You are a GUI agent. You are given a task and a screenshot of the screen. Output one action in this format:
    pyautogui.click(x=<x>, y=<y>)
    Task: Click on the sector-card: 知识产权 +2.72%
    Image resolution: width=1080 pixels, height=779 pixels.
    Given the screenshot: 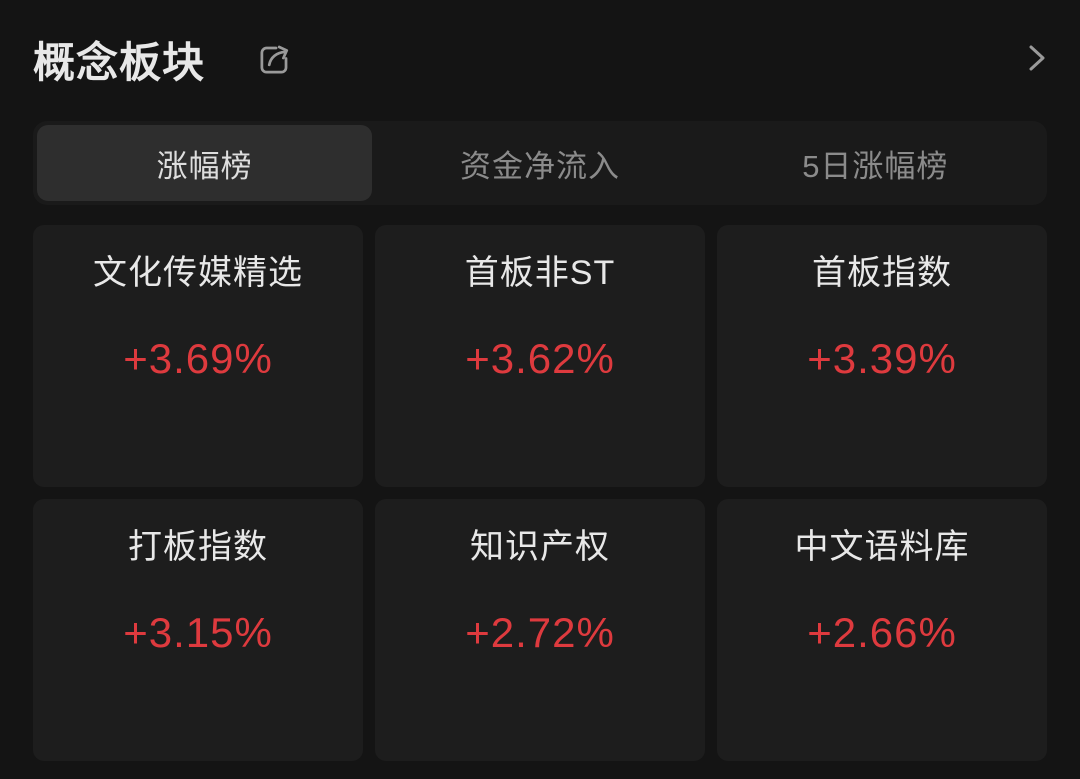 What is the action you would take?
    pyautogui.click(x=540, y=630)
    